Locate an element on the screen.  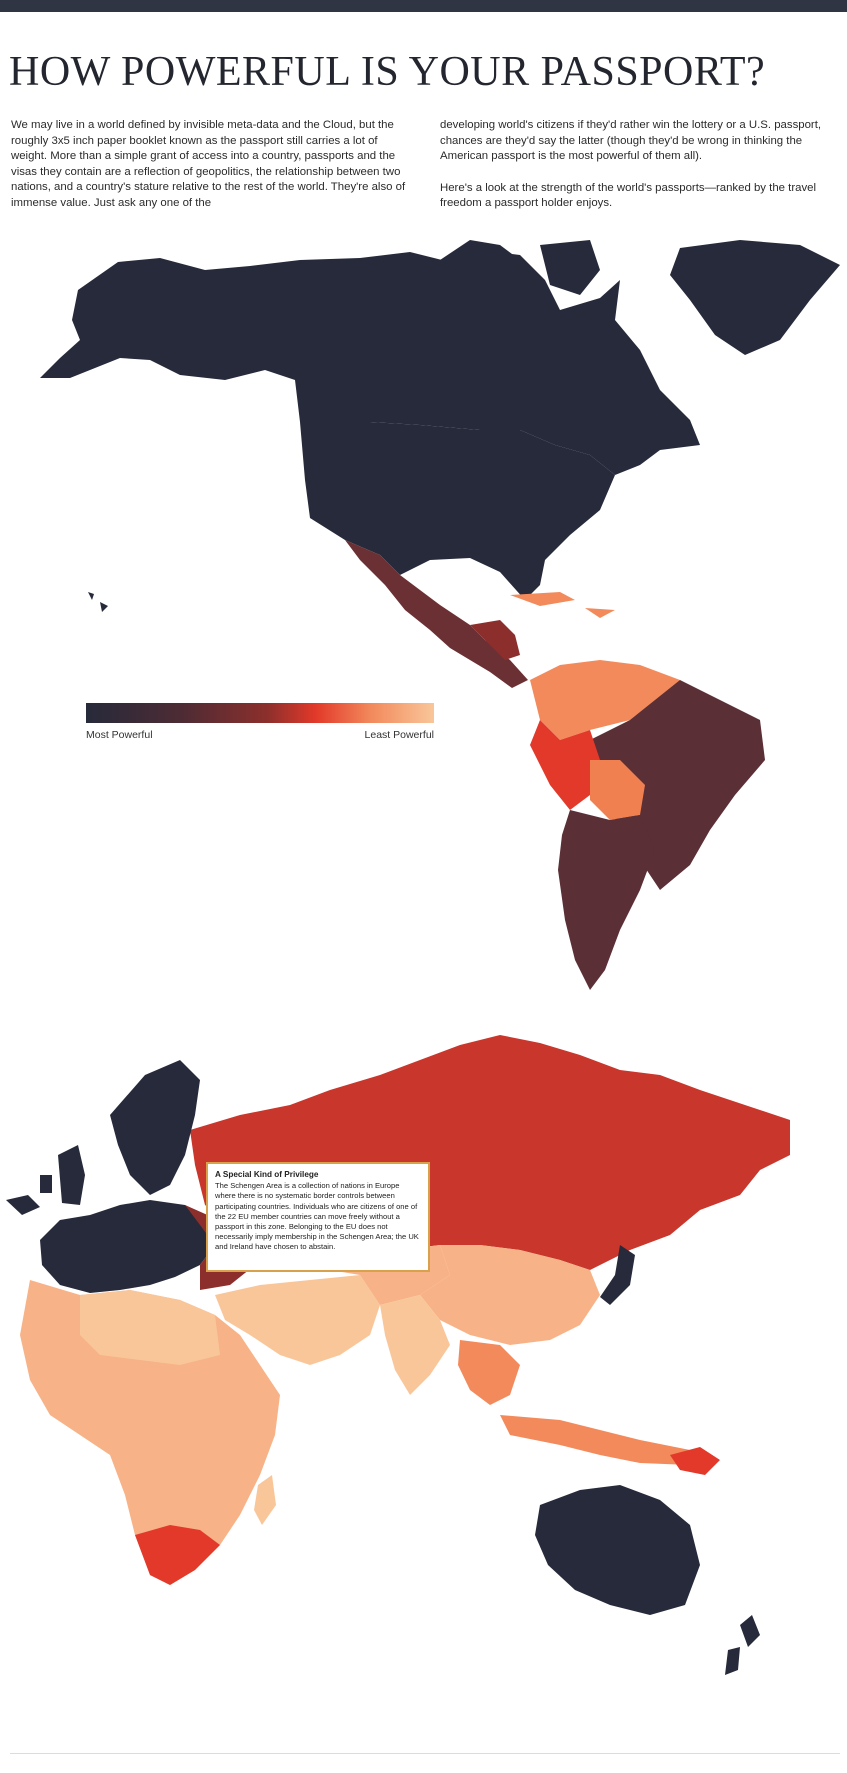
region-peru is located at coordinates (565, 765).